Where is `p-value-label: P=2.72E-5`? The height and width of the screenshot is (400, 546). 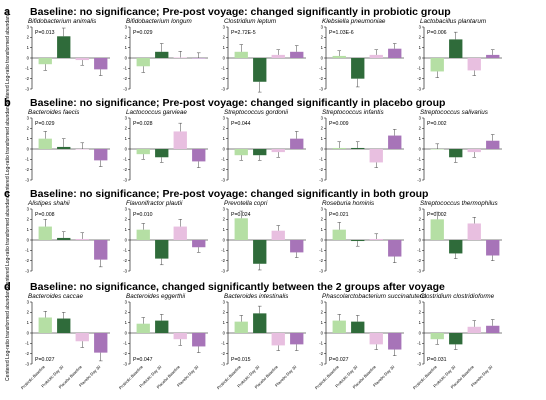 p-value-label: P=2.72E-5 is located at coordinates (243, 33).